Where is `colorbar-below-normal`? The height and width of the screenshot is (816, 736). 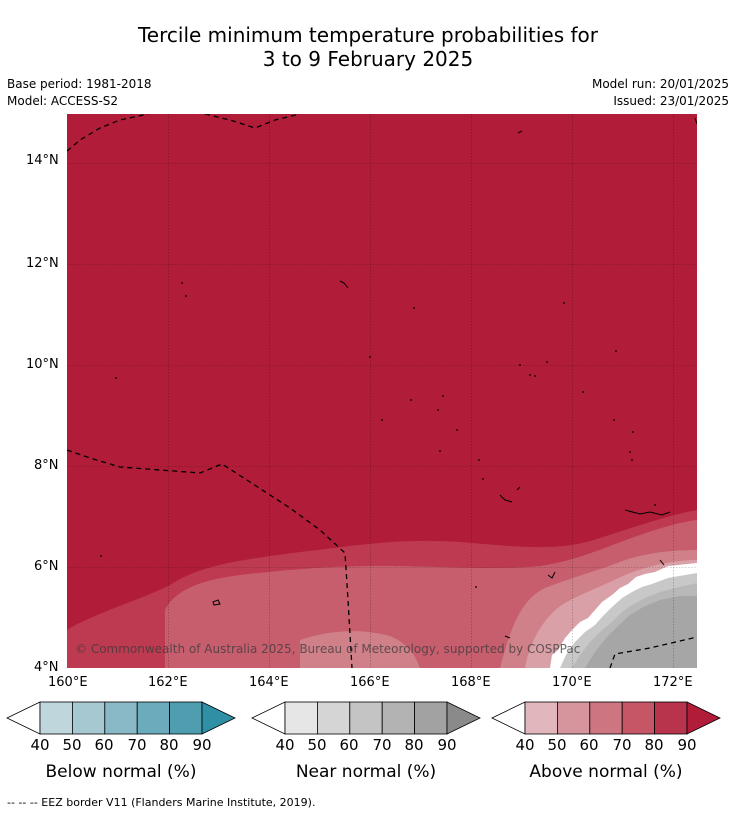
colorbar-below-normal is located at coordinates (121, 718).